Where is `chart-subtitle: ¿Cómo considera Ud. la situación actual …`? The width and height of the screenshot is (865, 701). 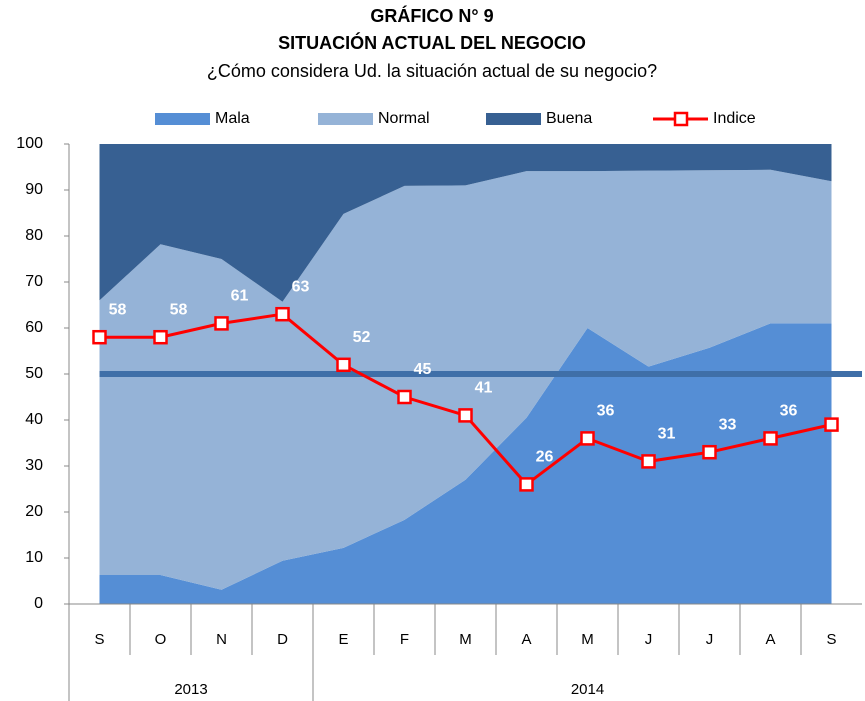
chart-subtitle: ¿Cómo considera Ud. la situación actual … is located at coordinates (432, 71).